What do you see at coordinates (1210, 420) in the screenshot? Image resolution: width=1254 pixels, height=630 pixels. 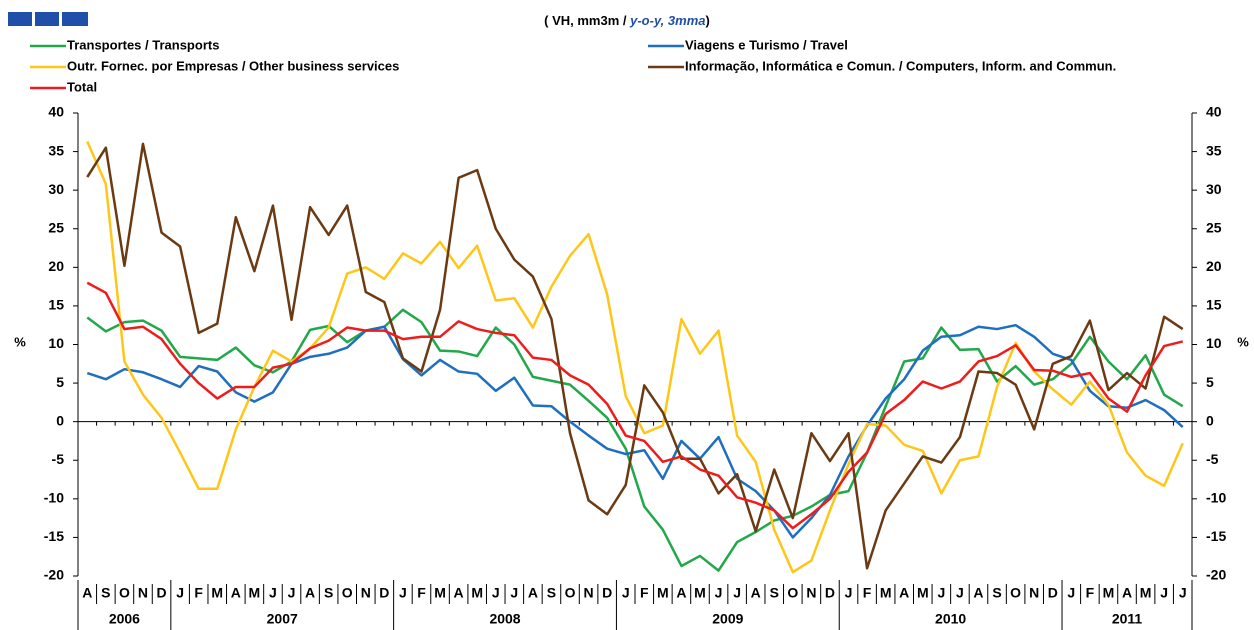 I see `y2-tick-label: 0` at bounding box center [1210, 420].